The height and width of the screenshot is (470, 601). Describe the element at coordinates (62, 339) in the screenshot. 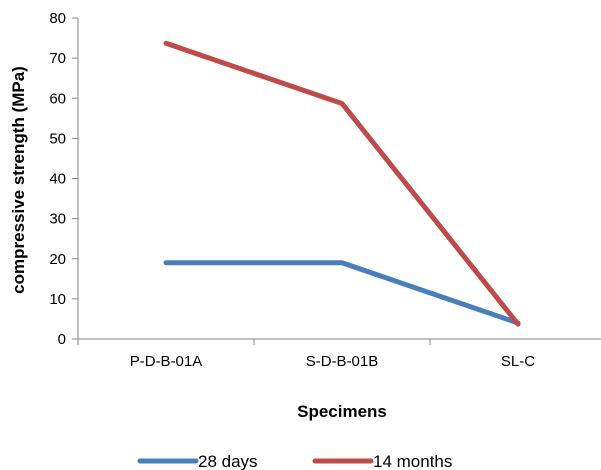

I see `y-tick-label: 0` at that location.